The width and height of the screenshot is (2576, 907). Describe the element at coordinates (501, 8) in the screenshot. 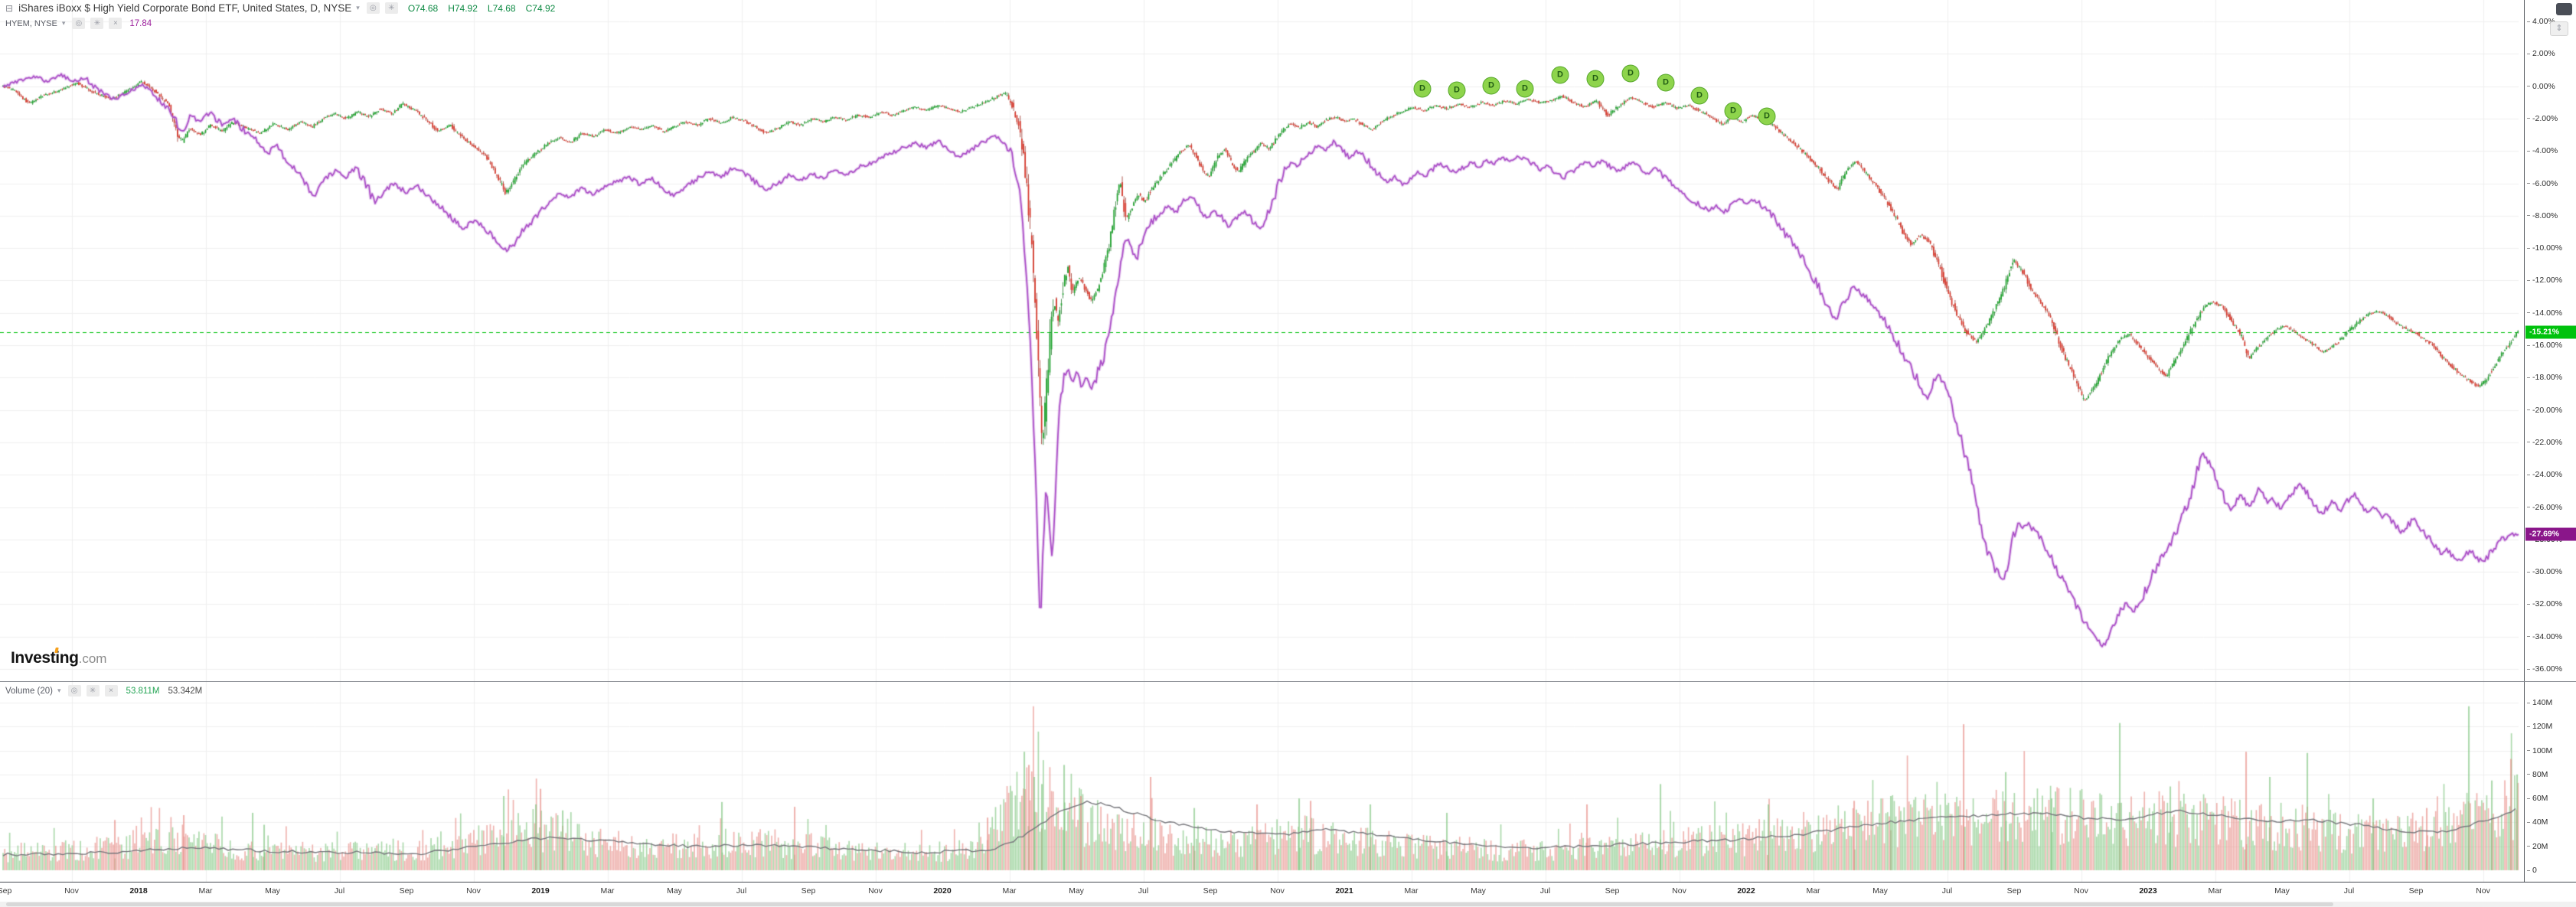

I see `ohlc-low: L74.68` at that location.